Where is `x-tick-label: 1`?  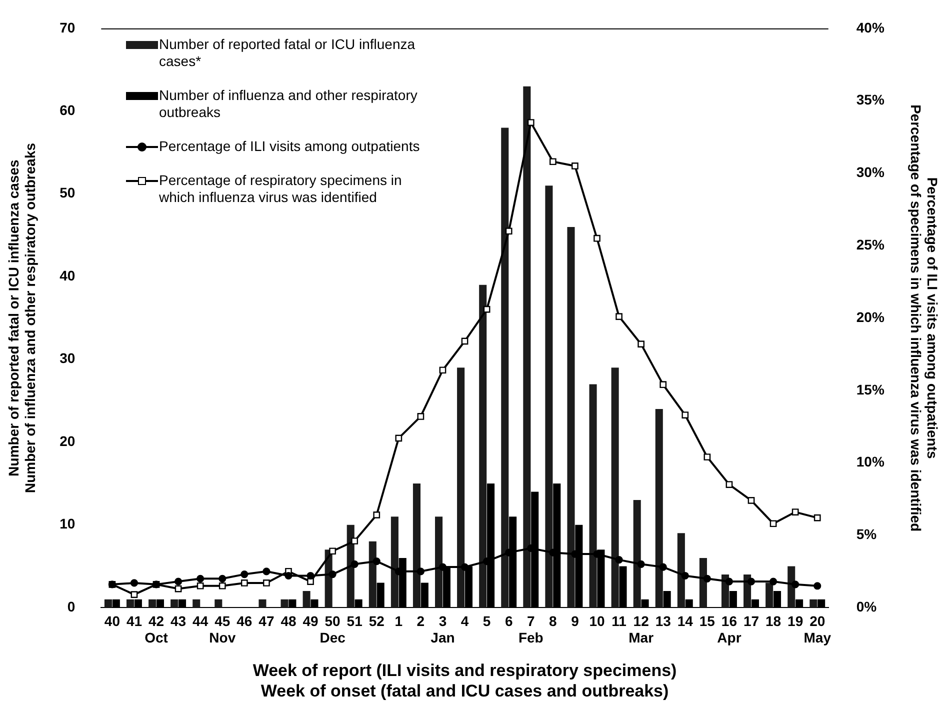
x-tick-label: 1 is located at coordinates (398, 620).